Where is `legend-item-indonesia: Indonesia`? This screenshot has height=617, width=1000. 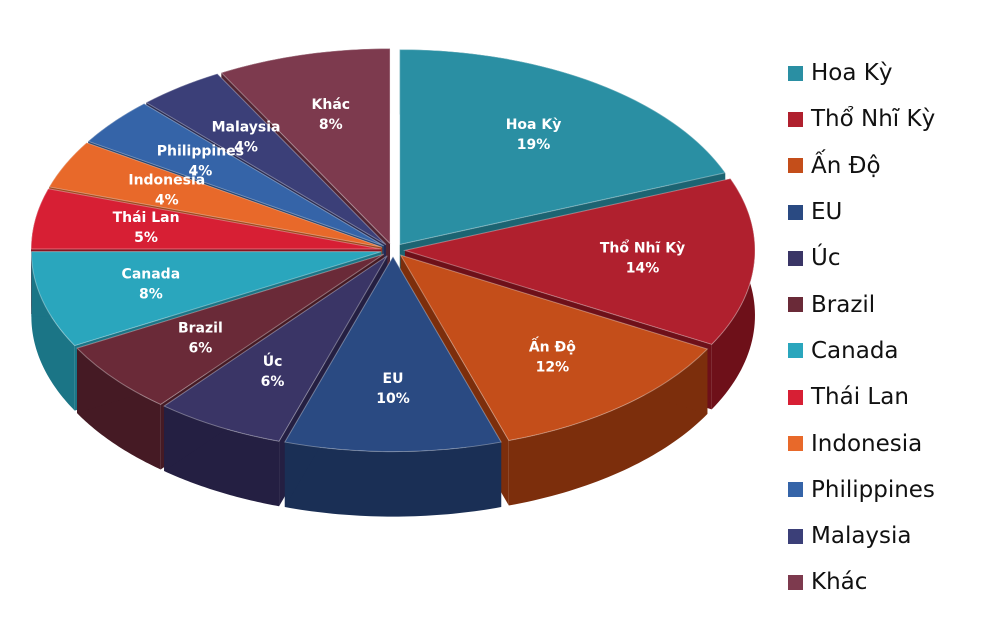
legend-item-indonesia: Indonesia is located at coordinates (890, 443).